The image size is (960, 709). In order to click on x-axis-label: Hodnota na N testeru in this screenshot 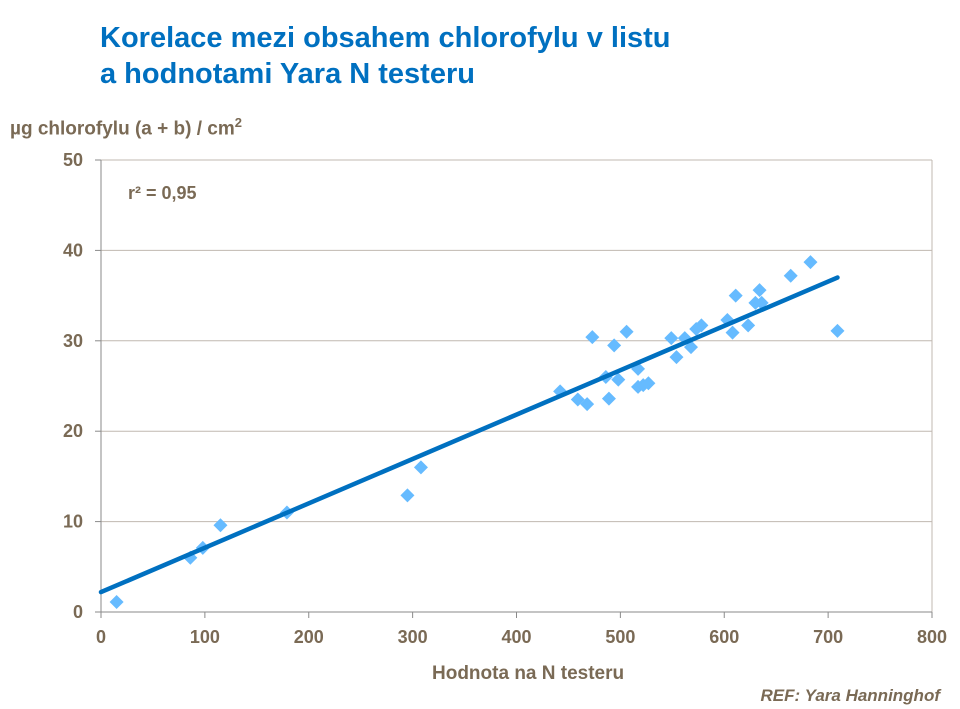, I will do `click(528, 673)`.